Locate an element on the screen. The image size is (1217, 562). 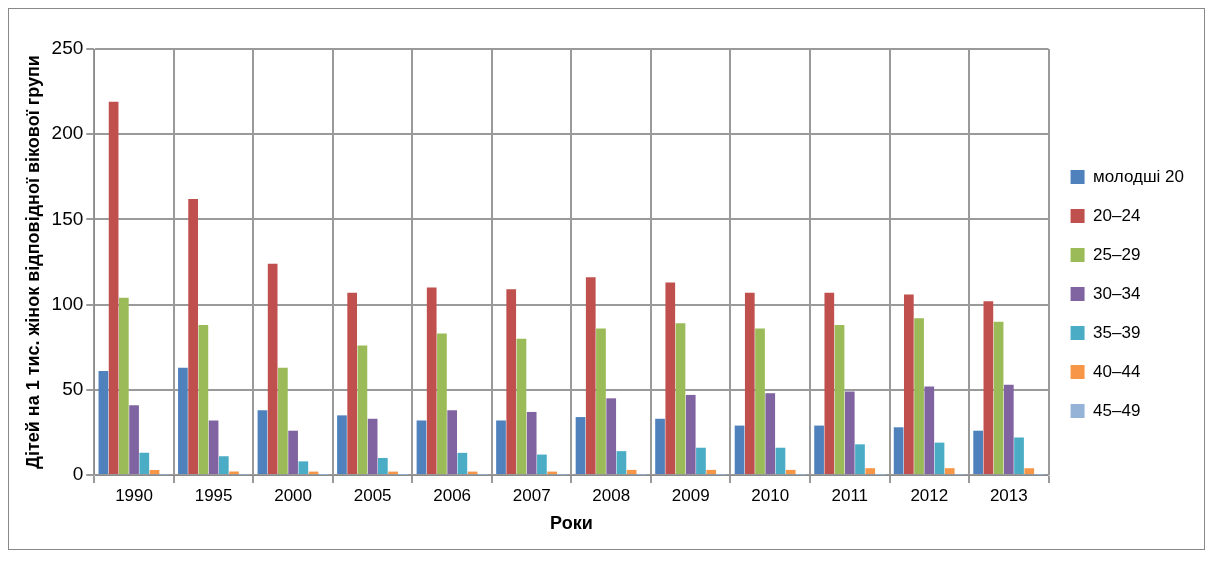
x-axis-title: Роки is located at coordinates (571, 523).